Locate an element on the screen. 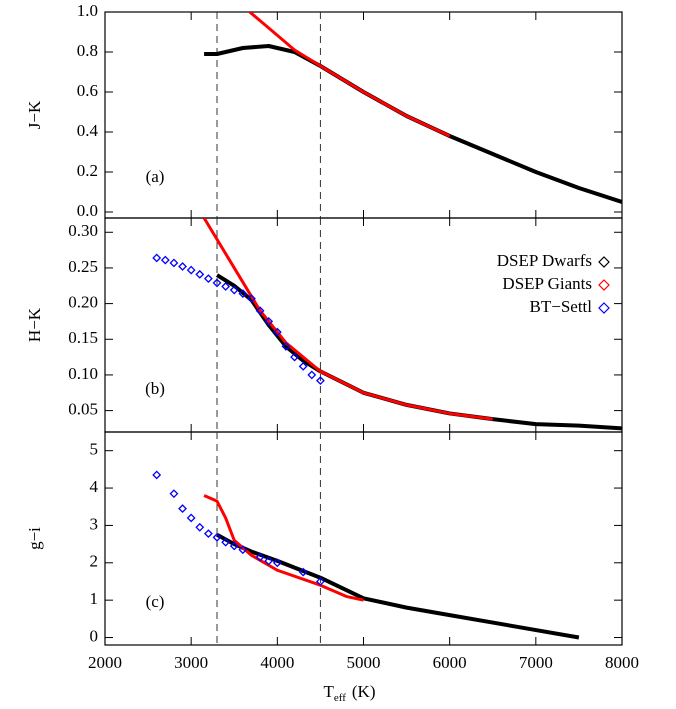  x-tick-label: 4000 is located at coordinates (277, 662).